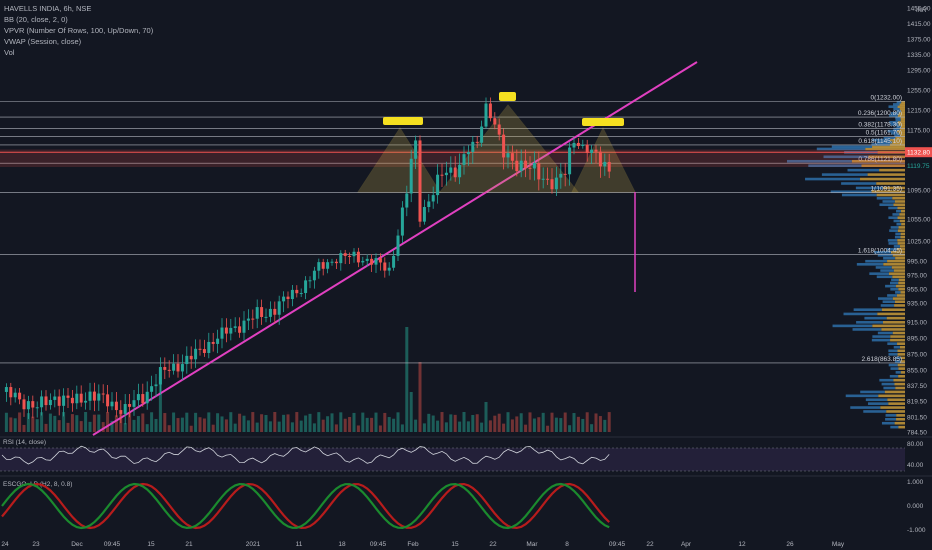  Describe the element at coordinates (299, 544) in the screenshot. I see `time-tick: 11` at that location.